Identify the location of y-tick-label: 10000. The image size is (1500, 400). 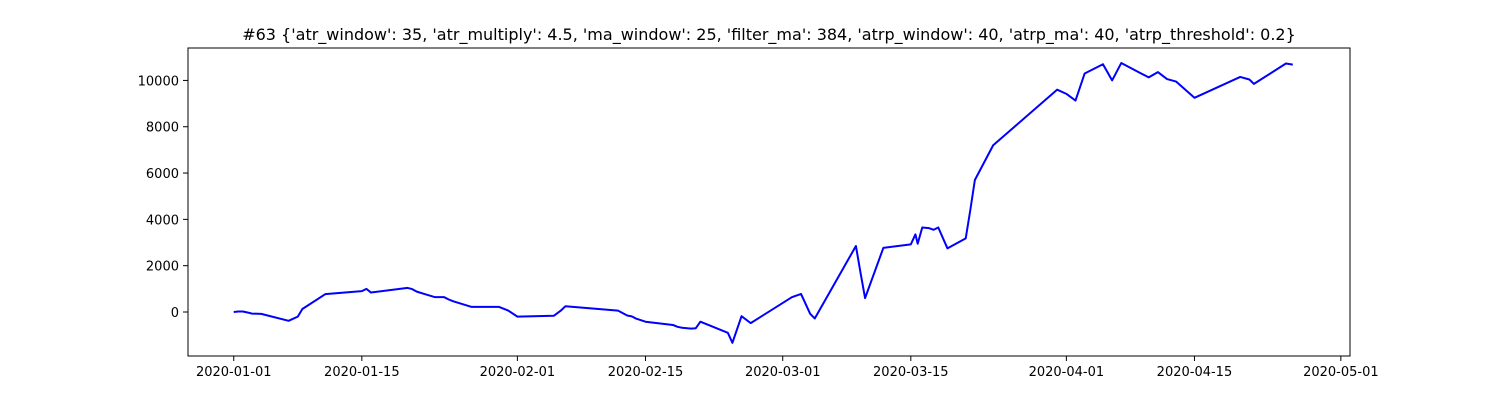
(158, 81).